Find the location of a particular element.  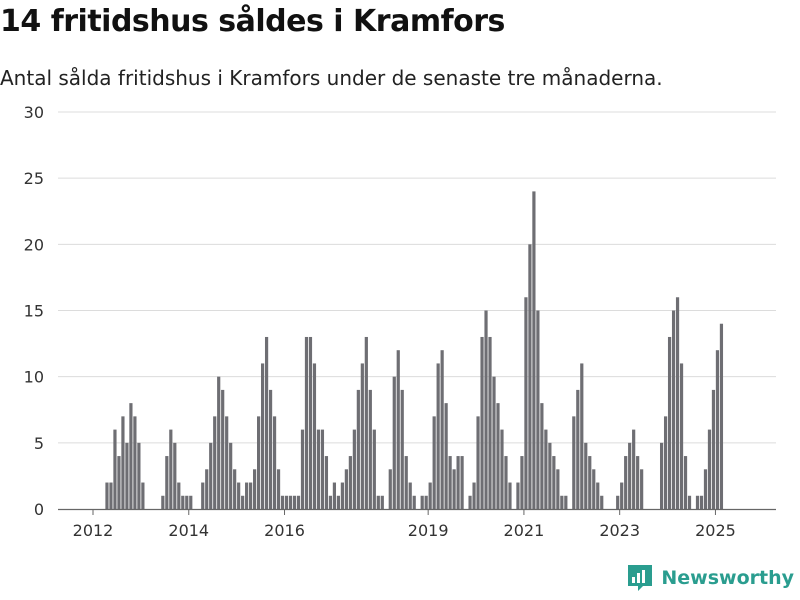

x-axis is located at coordinates (417, 511).